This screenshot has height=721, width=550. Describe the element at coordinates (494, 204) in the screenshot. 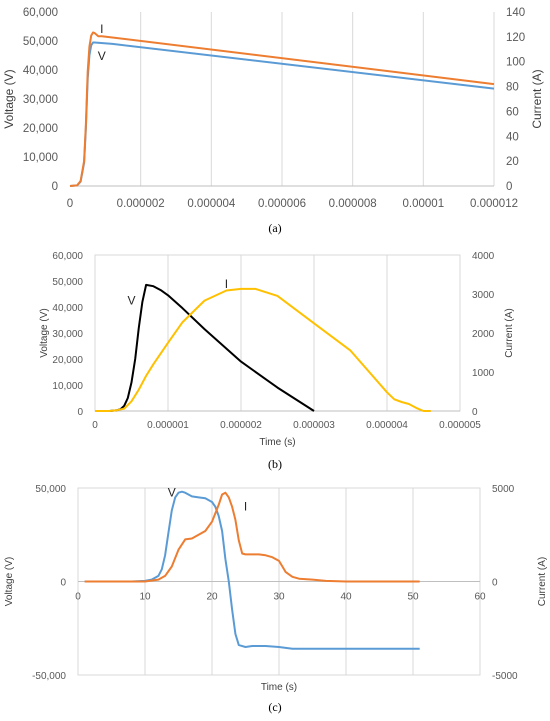

I see `x-tick-label: 0.000012` at that location.